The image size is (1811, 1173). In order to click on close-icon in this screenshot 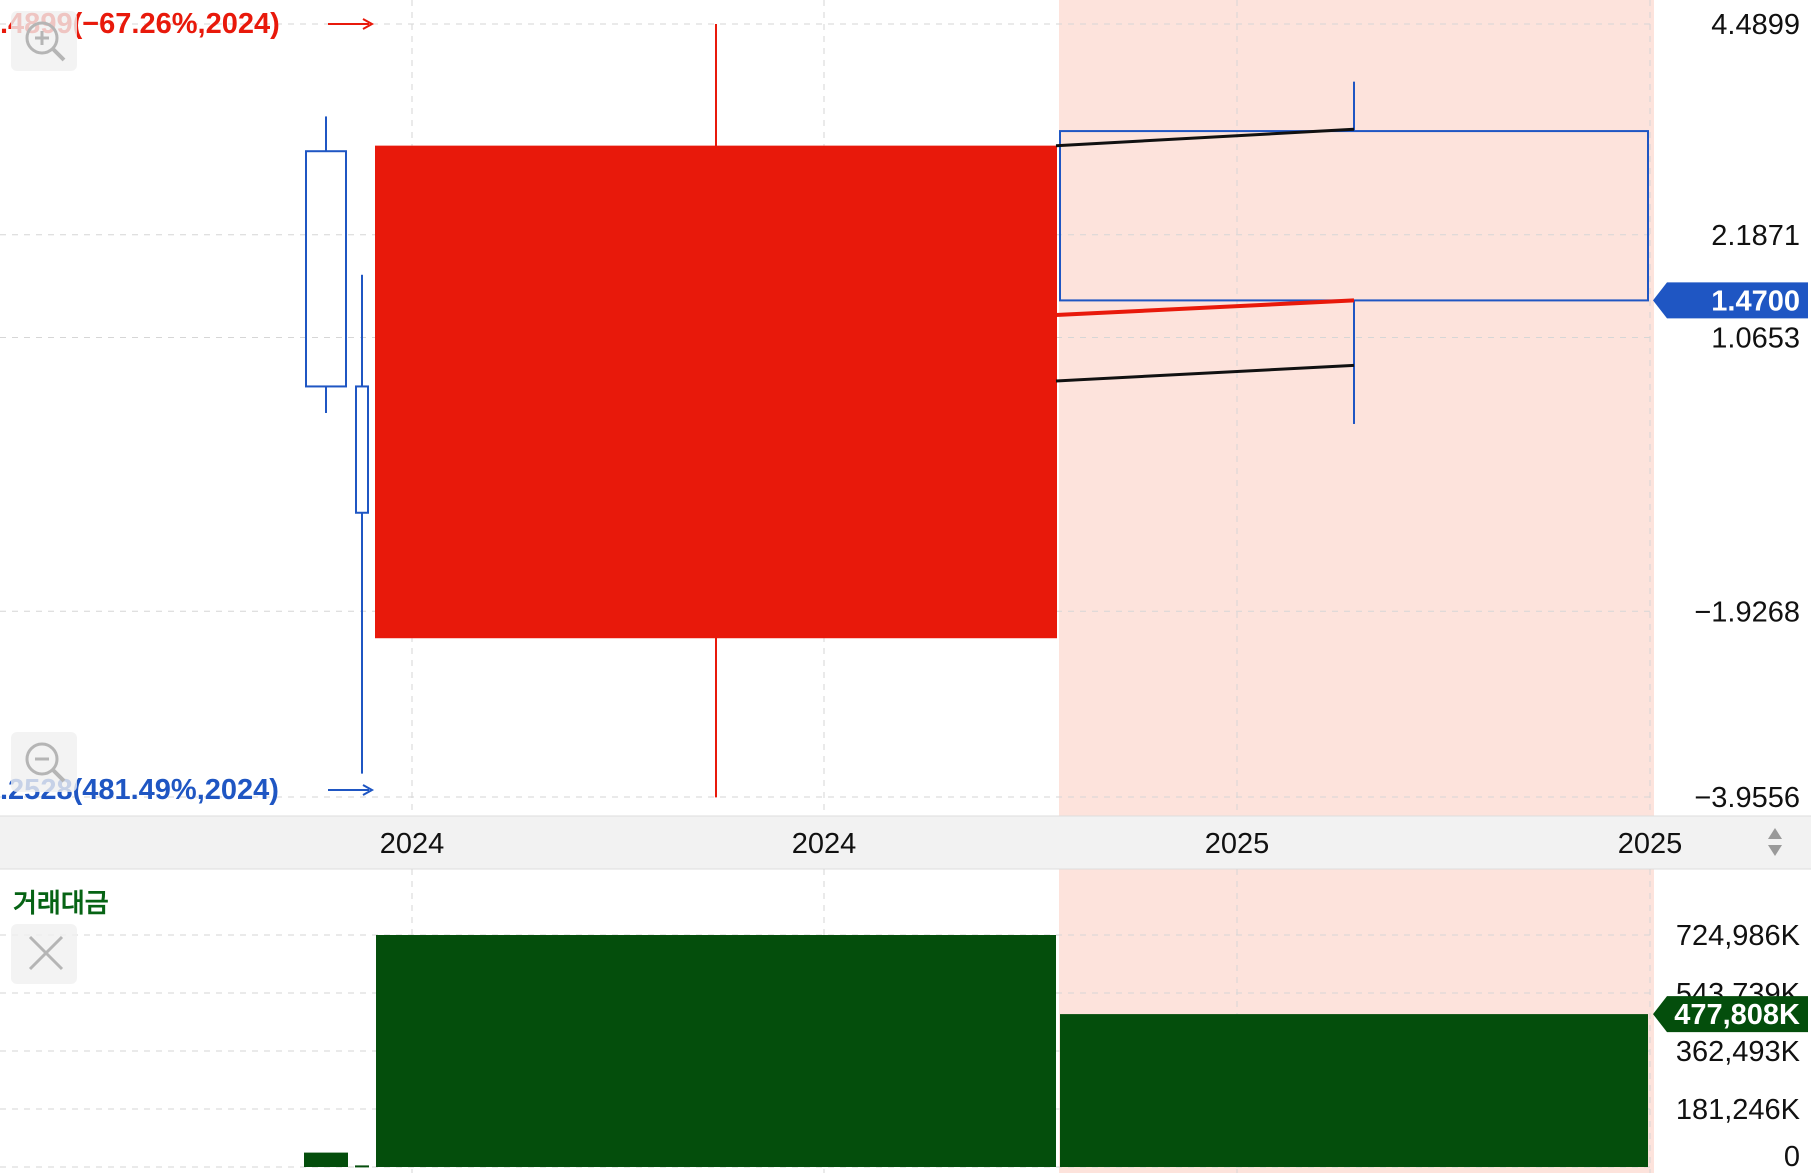, I will do `click(46, 953)`.